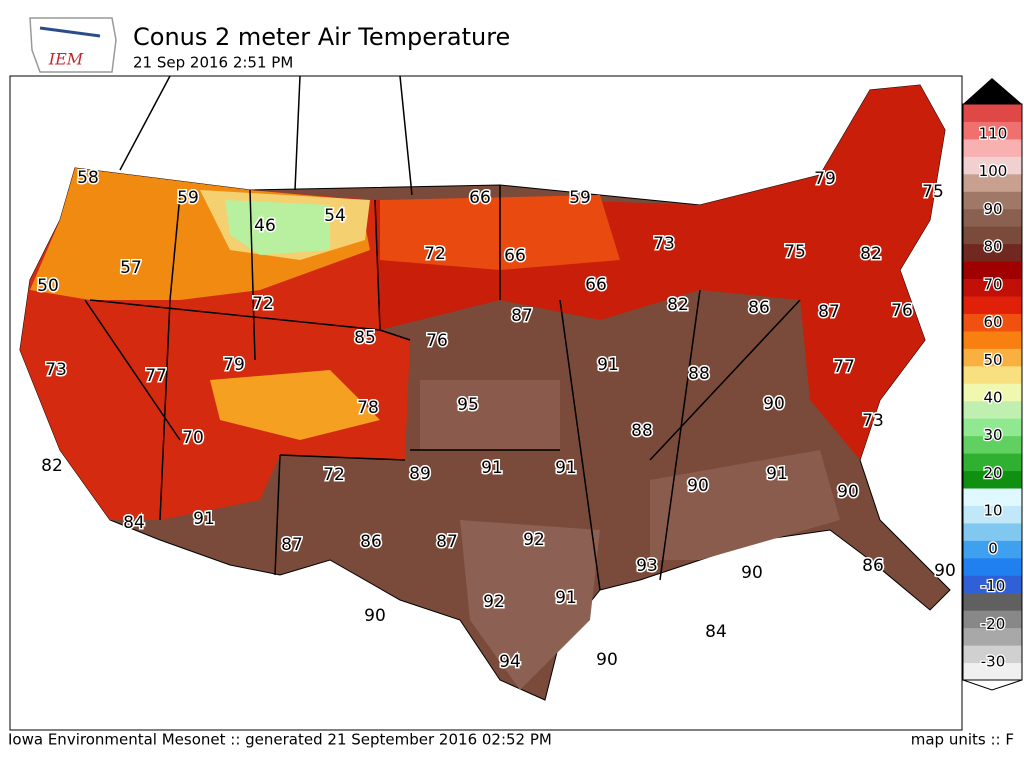  I want to click on logo-text: IEM, so click(66, 59).